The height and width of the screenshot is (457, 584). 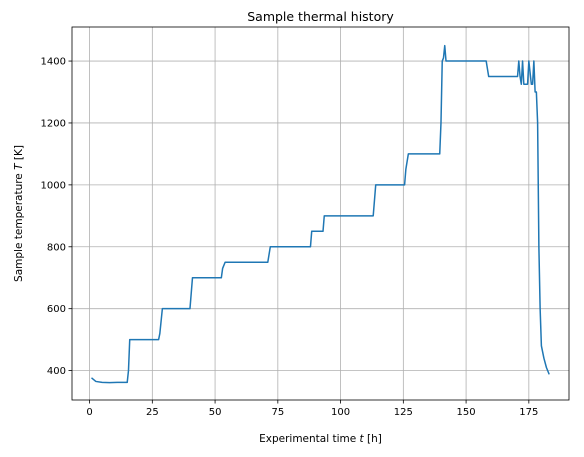 What do you see at coordinates (56, 247) in the screenshot?
I see `y-tick-label: 800` at bounding box center [56, 247].